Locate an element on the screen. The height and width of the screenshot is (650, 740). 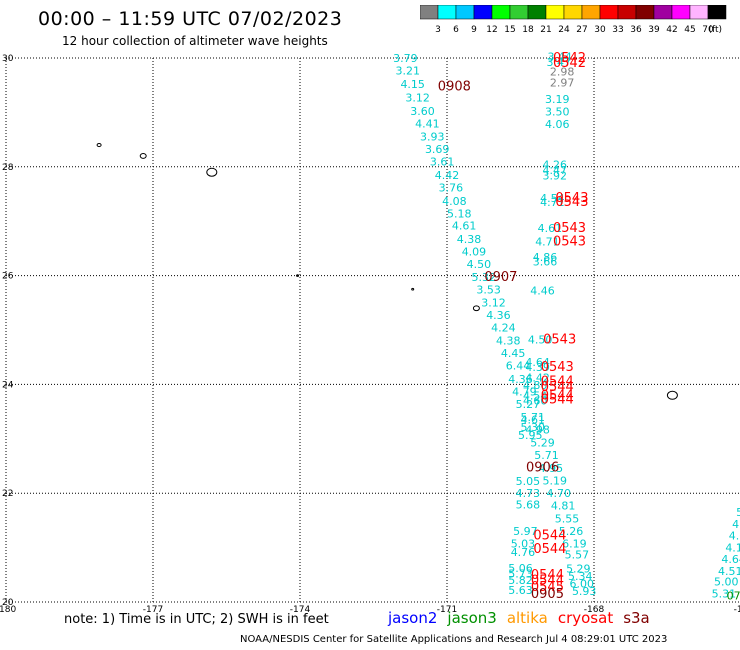
satellite-legend-item: altika is located at coordinates (527, 618).